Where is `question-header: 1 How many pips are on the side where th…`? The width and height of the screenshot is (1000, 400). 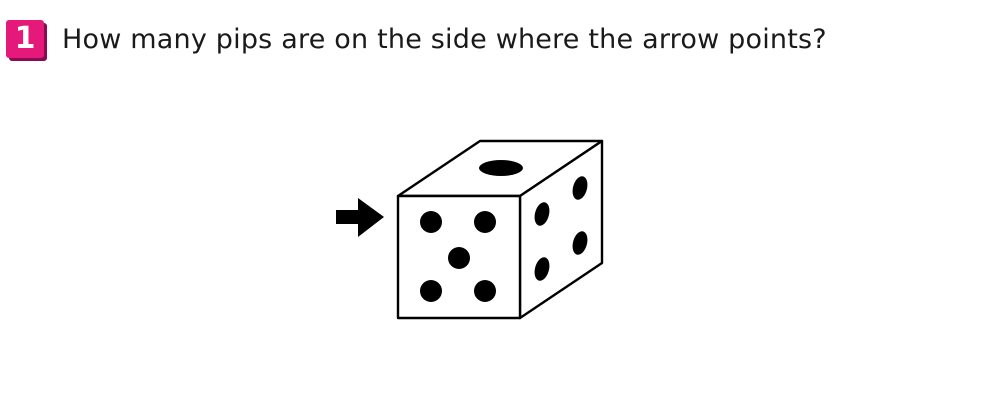
question-header: 1 How many pips are on the side where th… is located at coordinates (416, 39).